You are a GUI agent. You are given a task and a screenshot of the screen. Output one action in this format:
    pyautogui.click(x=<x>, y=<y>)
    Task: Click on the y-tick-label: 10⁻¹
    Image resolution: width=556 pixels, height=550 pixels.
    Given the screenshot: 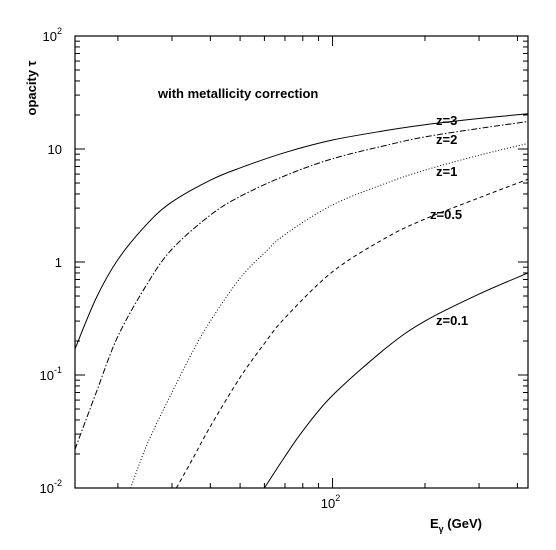 What is the action you would take?
    pyautogui.click(x=51, y=374)
    